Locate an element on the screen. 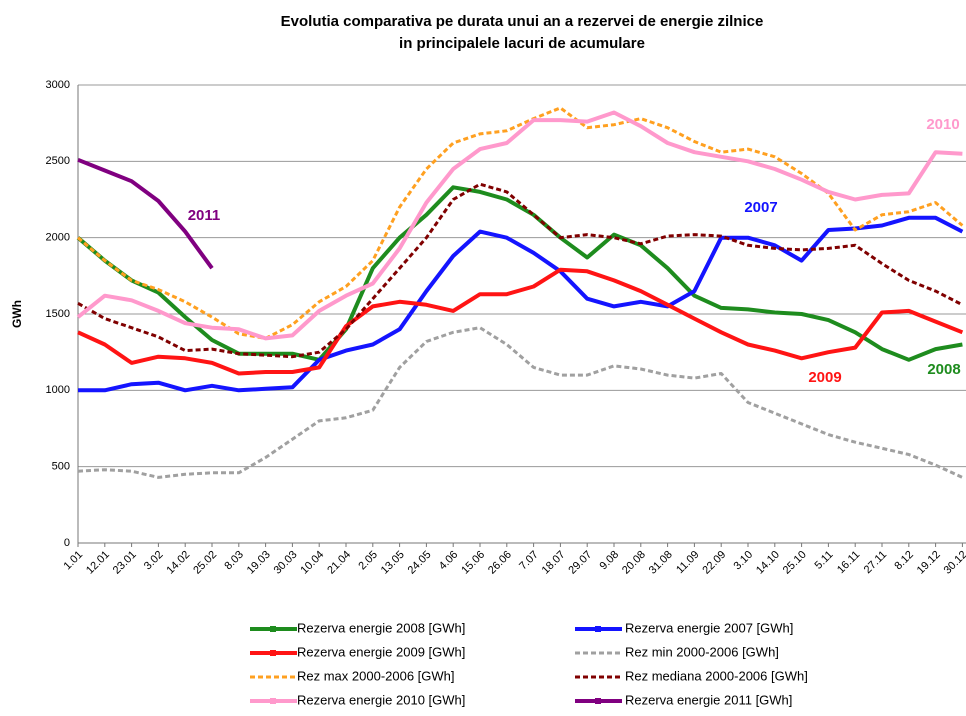 This screenshot has height=716, width=966. x-tick-label: 25.02 is located at coordinates (205, 563).